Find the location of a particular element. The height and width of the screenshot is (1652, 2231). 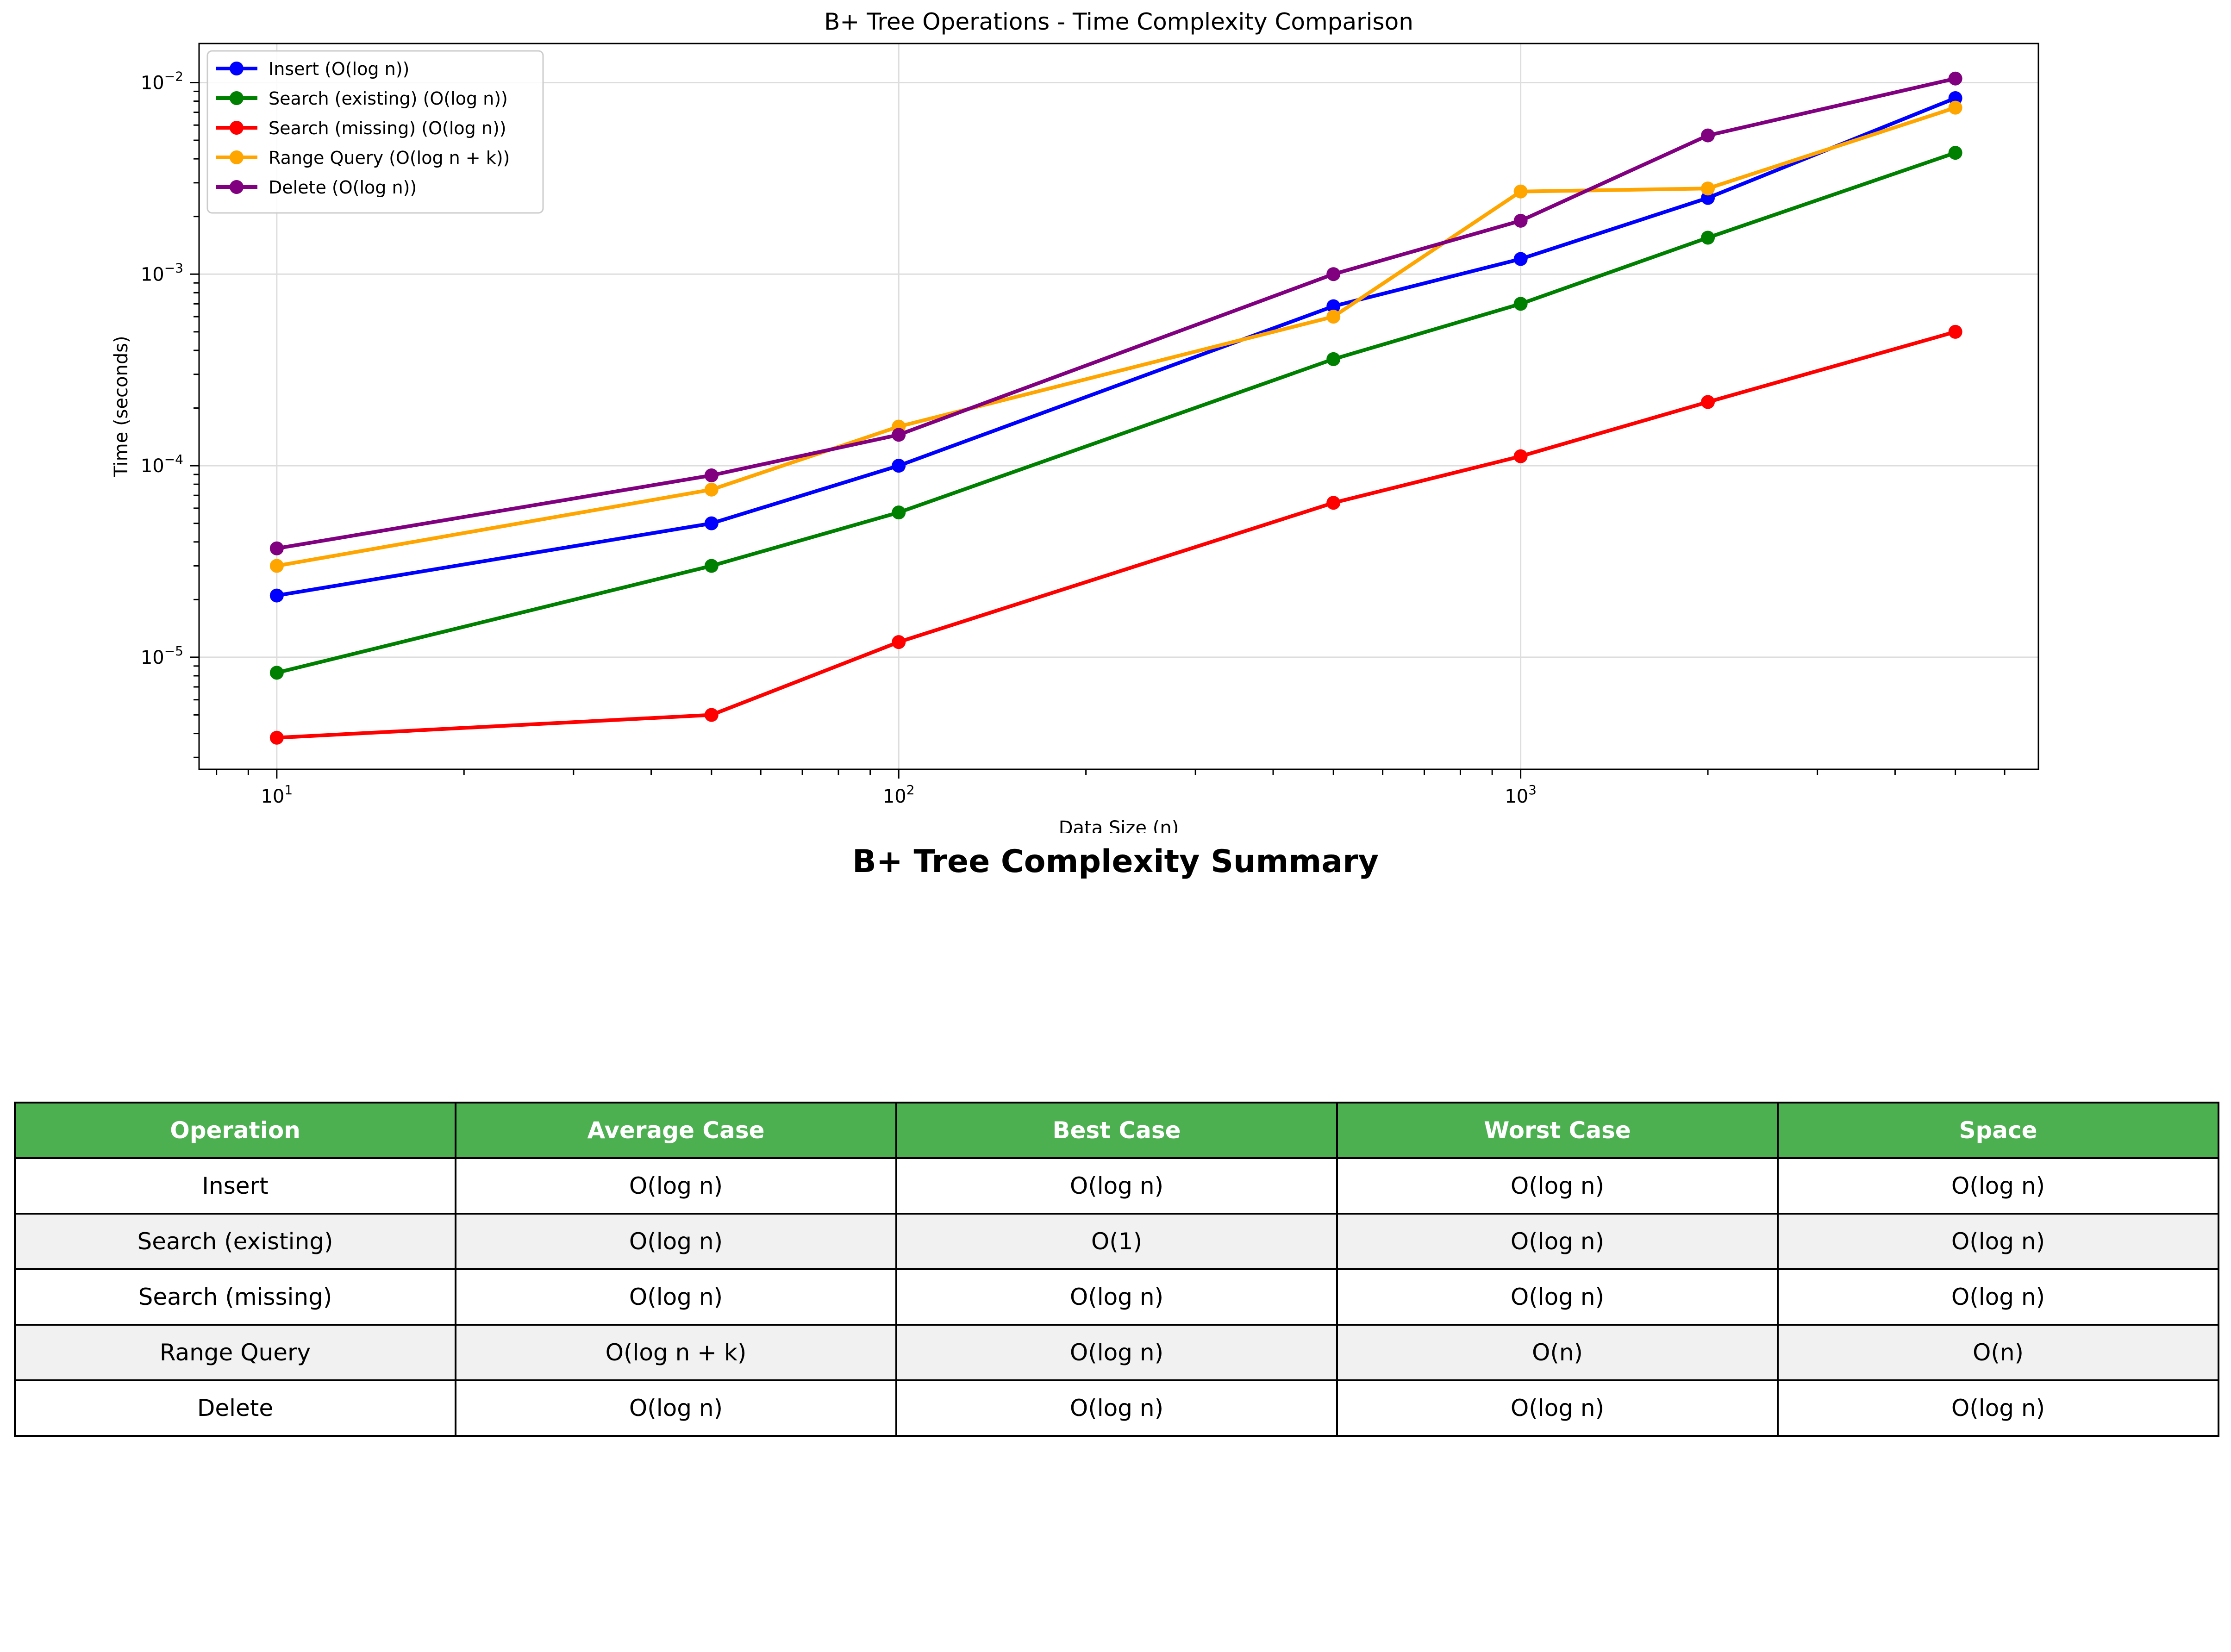

table-cell: Delete is located at coordinates (235, 1408).